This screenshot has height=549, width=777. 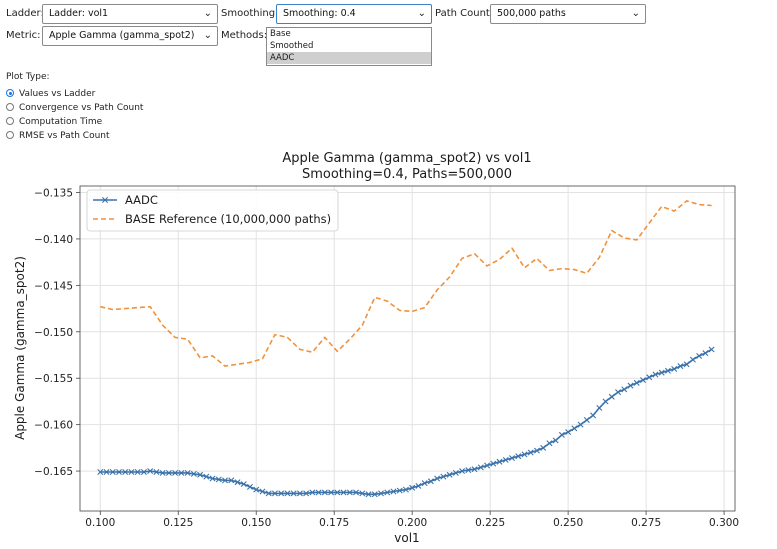 What do you see at coordinates (354, 14) in the screenshot?
I see `smoothing-select: Smoothing: 0.4 ⌄` at bounding box center [354, 14].